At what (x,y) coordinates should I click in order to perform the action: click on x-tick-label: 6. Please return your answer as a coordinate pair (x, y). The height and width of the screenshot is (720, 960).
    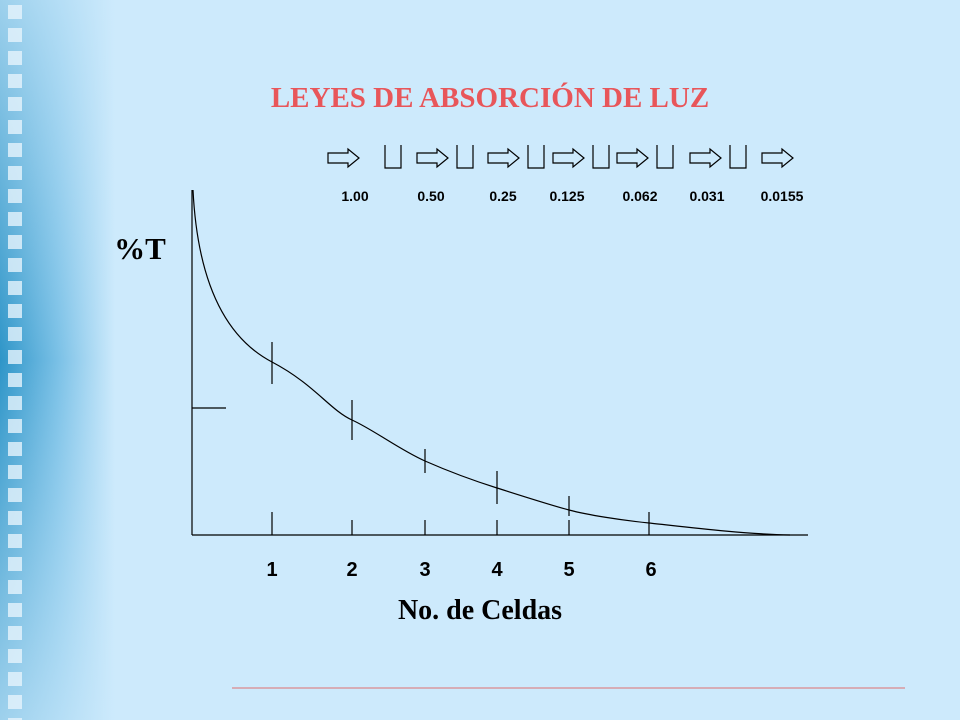
    Looking at the image, I should click on (650, 570).